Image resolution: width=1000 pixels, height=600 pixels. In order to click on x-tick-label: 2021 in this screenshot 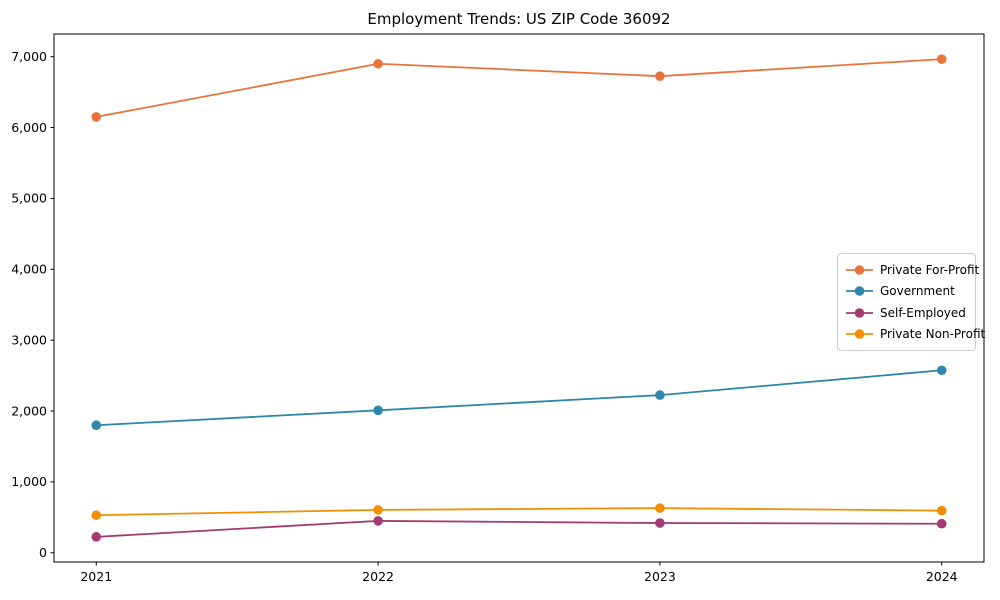, I will do `click(96, 576)`.